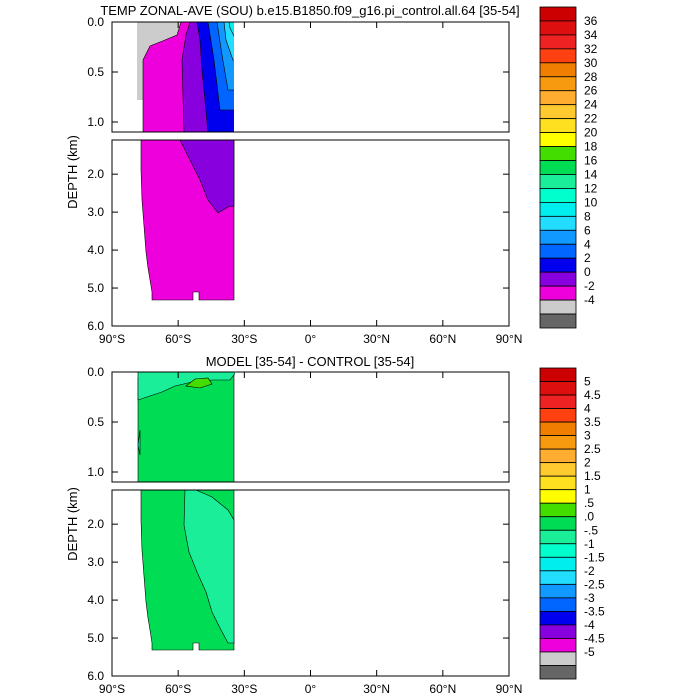 The image size is (700, 700). What do you see at coordinates (72, 524) in the screenshot?
I see `panel2-ylabel: DEPTH (km)` at bounding box center [72, 524].